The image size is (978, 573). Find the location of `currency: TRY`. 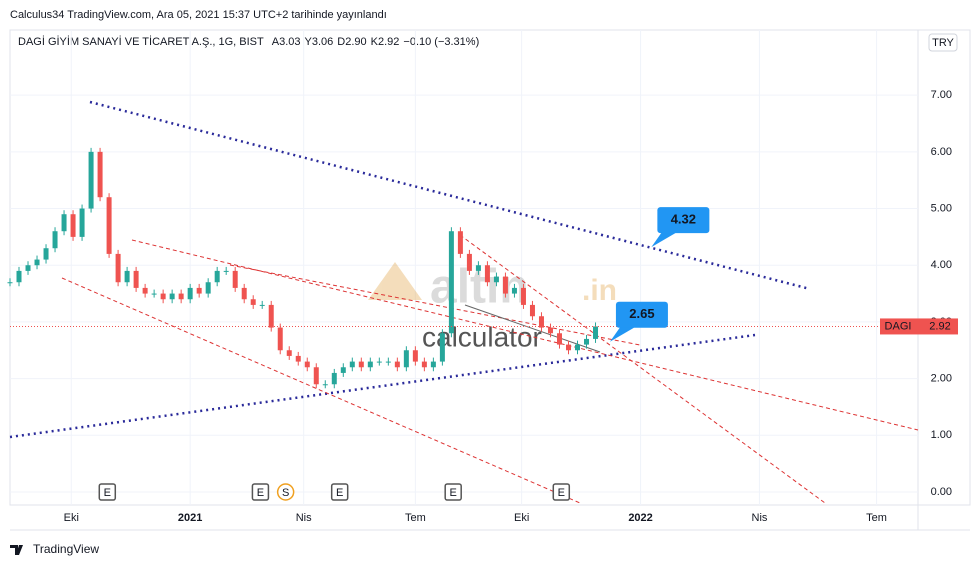

currency: TRY is located at coordinates (943, 43).